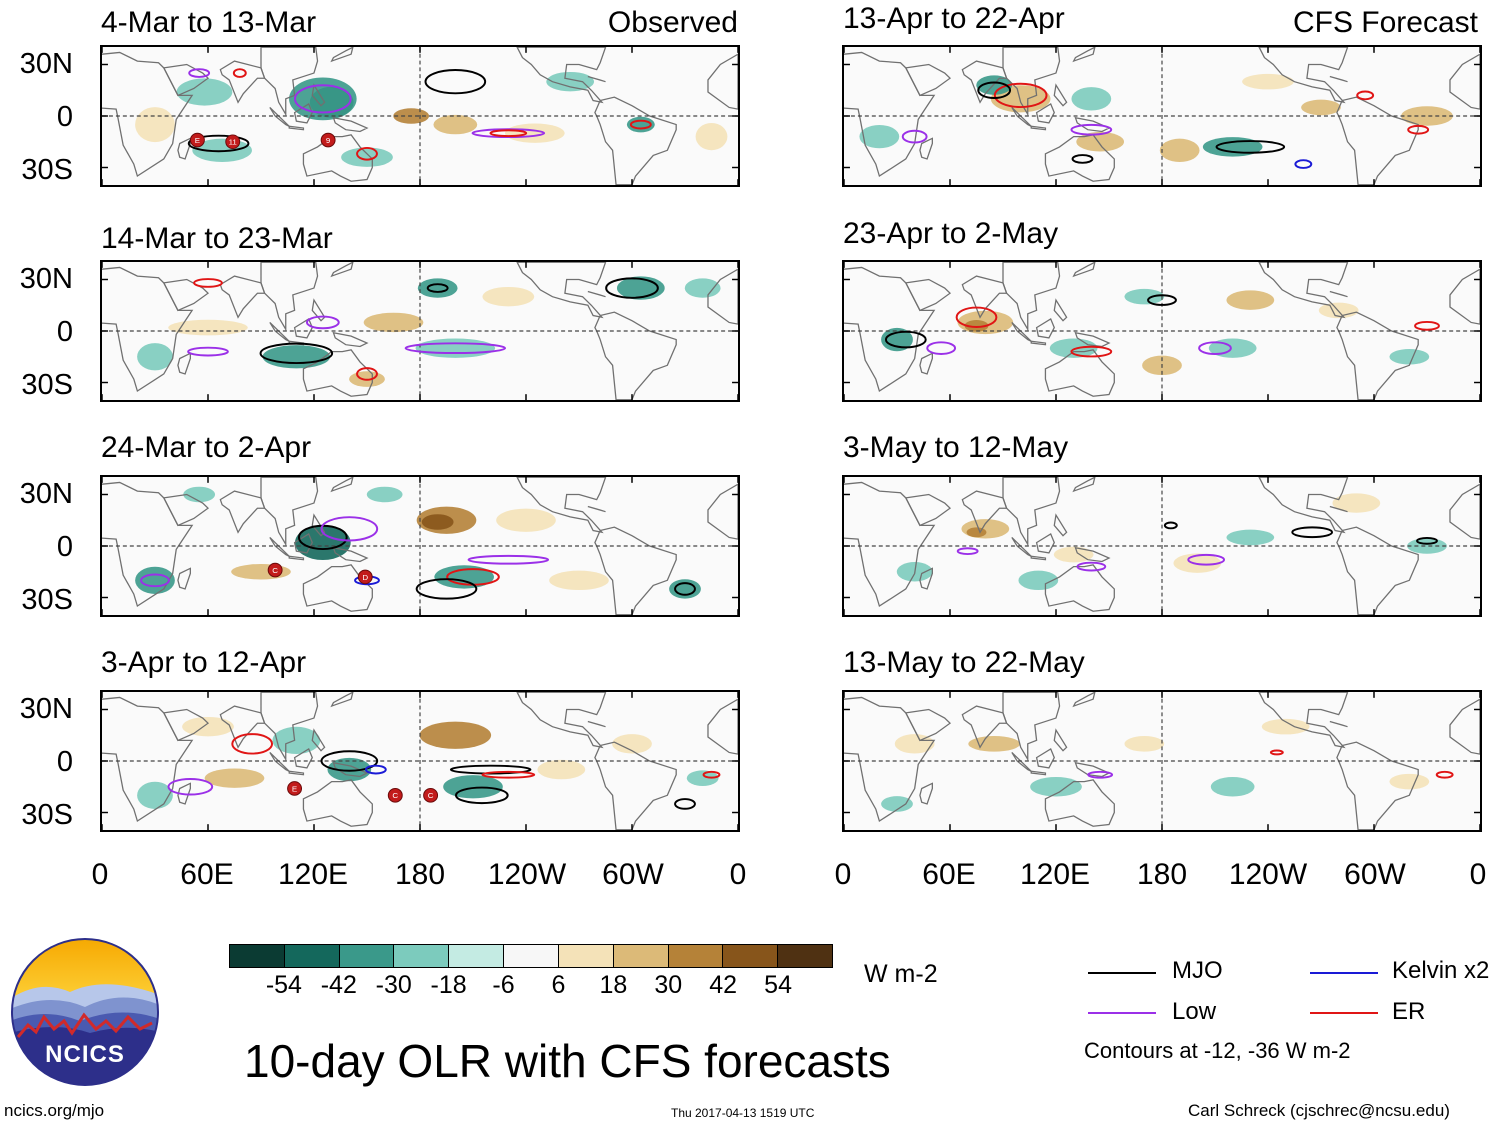 This screenshot has width=1510, height=1127. What do you see at coordinates (54, 1110) in the screenshot?
I see `website-link: ncics.org/mjo` at bounding box center [54, 1110].